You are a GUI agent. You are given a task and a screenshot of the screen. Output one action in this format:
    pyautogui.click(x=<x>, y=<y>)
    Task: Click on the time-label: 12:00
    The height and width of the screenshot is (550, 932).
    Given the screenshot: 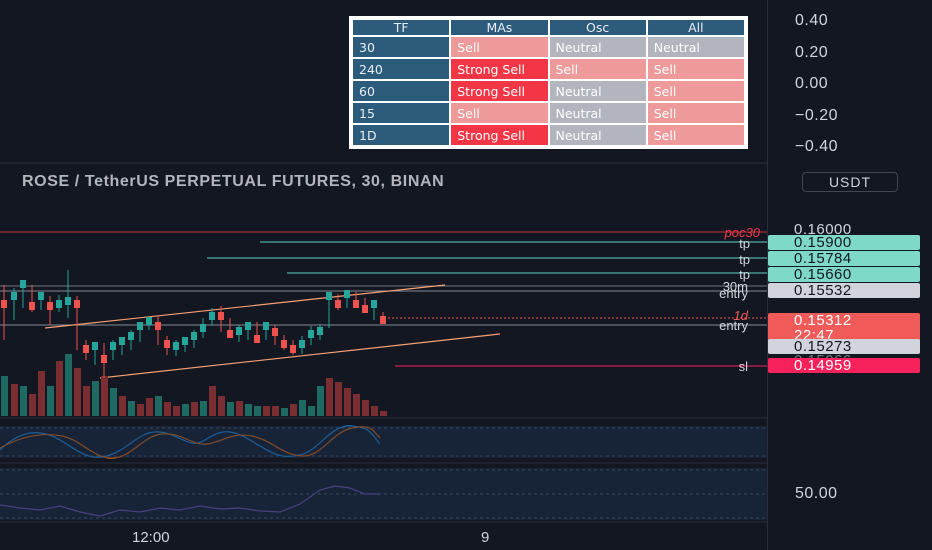 What is the action you would take?
    pyautogui.click(x=151, y=537)
    